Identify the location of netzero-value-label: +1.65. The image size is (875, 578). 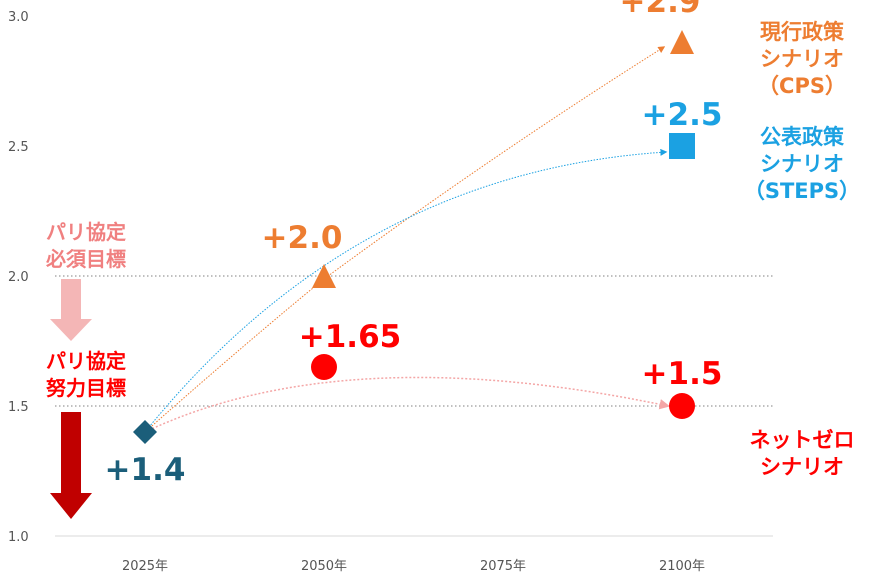
(350, 337).